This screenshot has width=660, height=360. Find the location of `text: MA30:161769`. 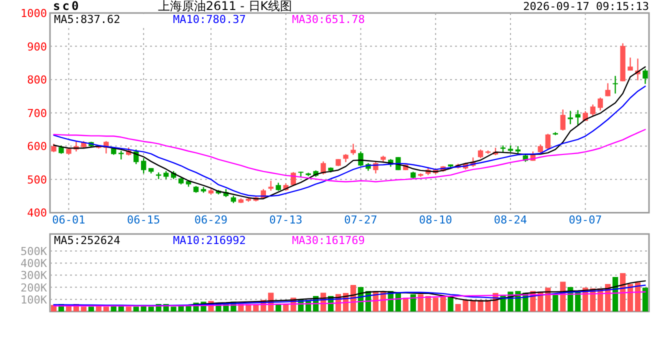

text: MA30:161769 is located at coordinates (328, 240).